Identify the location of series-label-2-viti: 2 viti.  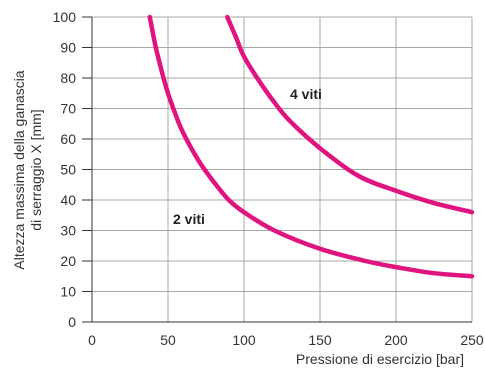
(189, 219).